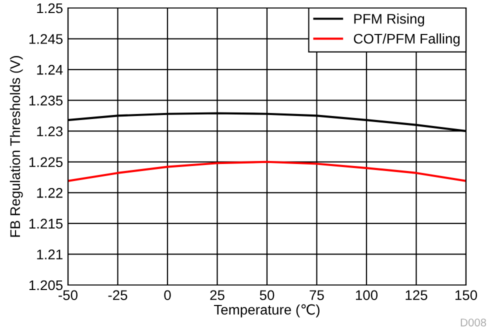  Describe the element at coordinates (50, 69) in the screenshot. I see `y-tick-label: 1.24` at that location.